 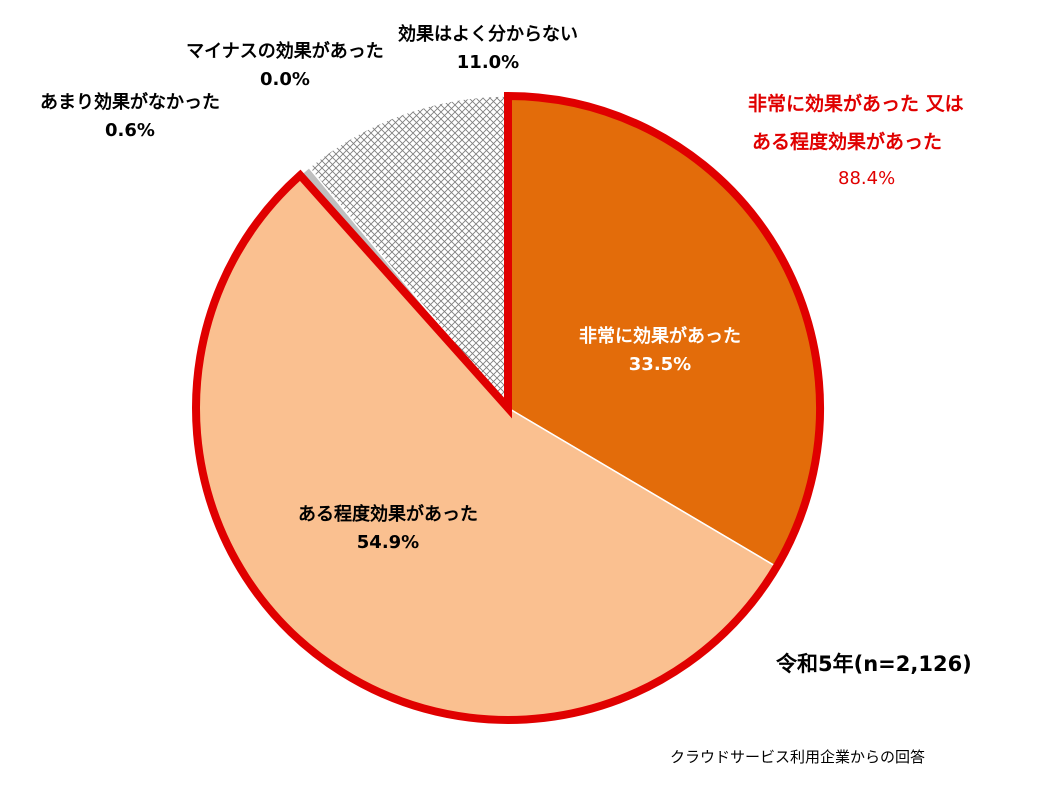 I want to click on highlight-annotation-line1: 非常に効果があった 又は, so click(x=856, y=104).